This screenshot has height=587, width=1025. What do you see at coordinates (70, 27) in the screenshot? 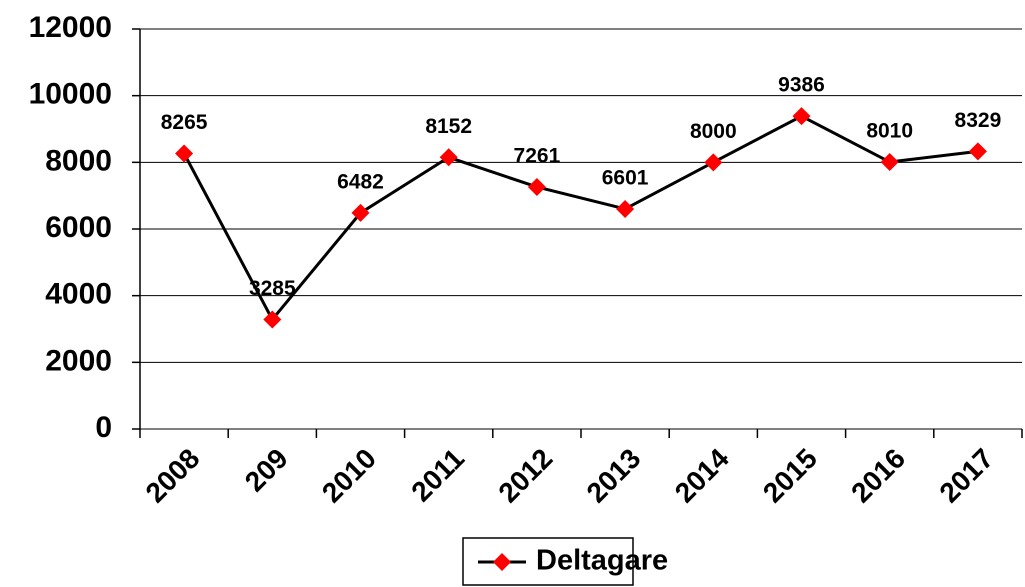
I see `y-tick-label: 12000` at bounding box center [70, 27].